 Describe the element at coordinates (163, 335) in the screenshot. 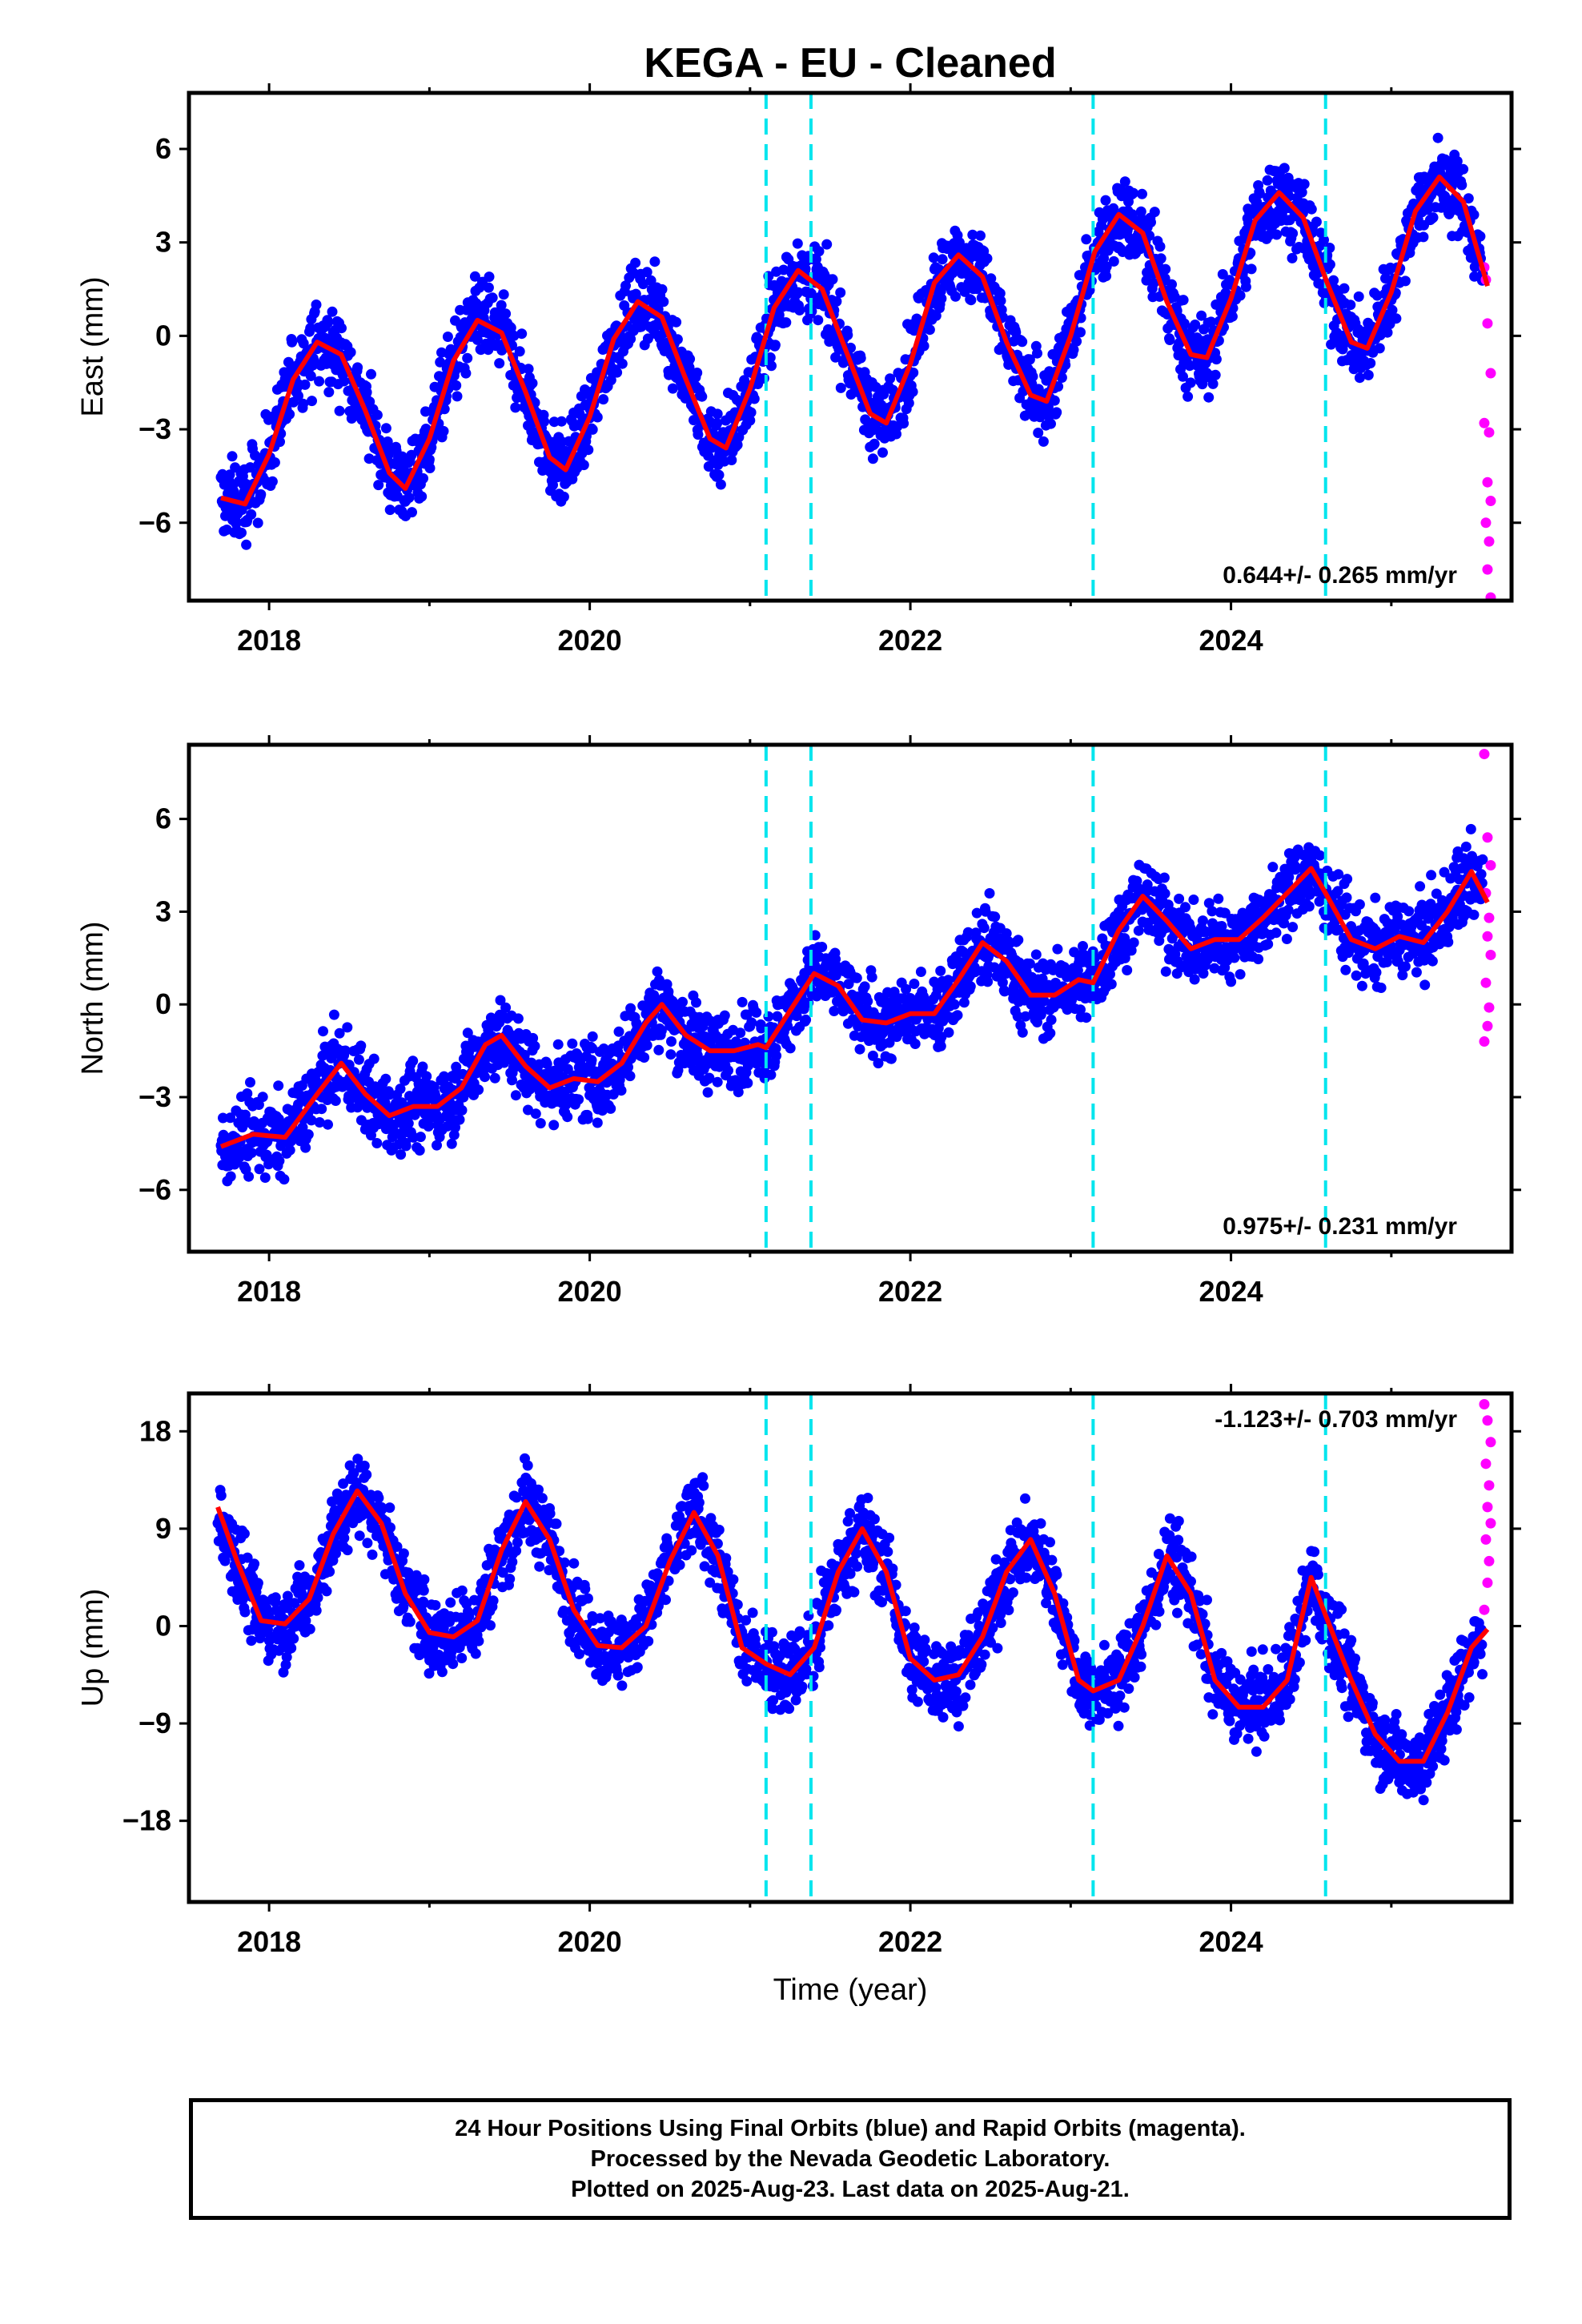

I see `y-tick-label: 0` at that location.